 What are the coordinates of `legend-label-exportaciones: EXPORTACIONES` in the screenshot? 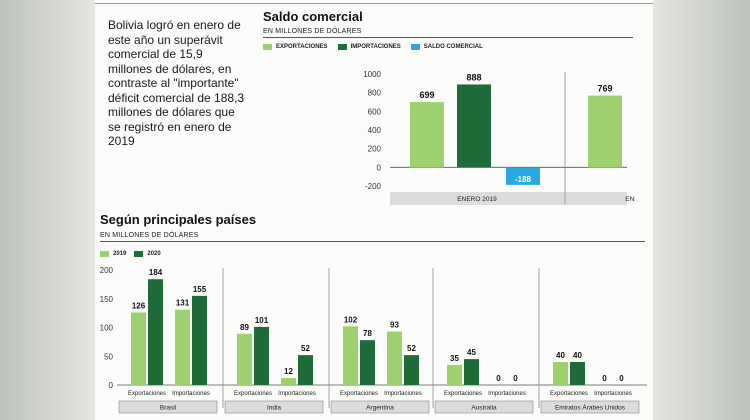 It's located at (302, 47).